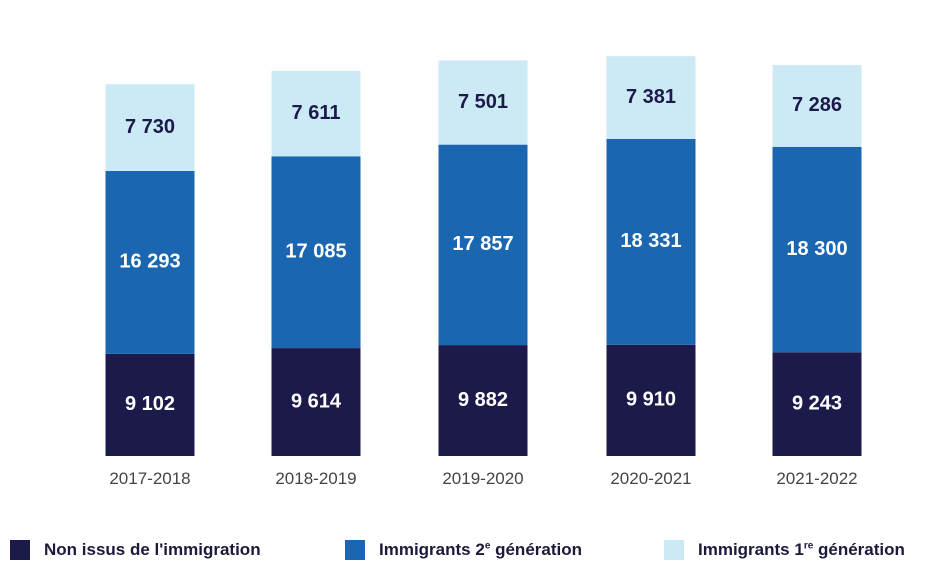 This screenshot has height=572, width=930. I want to click on data-label-first-generation-2017-2018: 7 730, so click(150, 127).